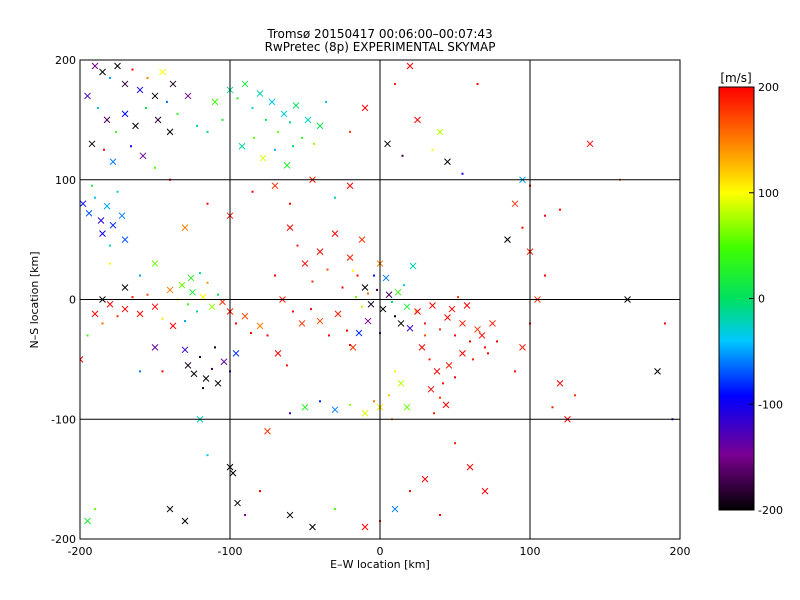  What do you see at coordinates (736, 298) in the screenshot?
I see `colorbar` at bounding box center [736, 298].